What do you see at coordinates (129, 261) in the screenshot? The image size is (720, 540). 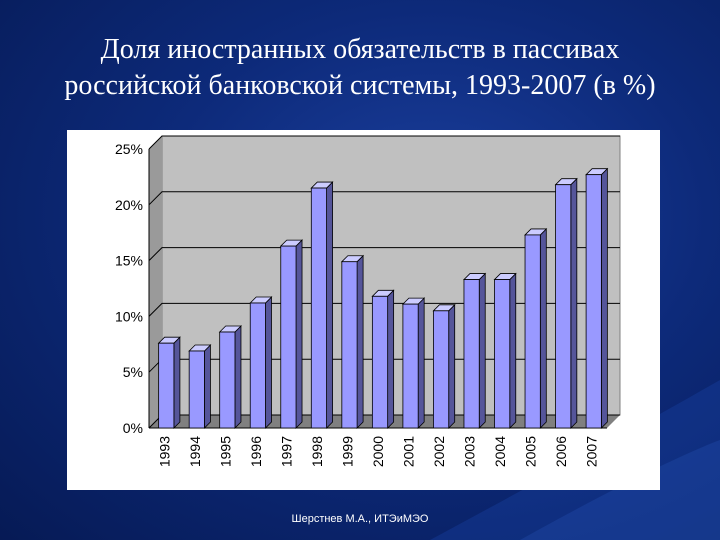 I see `y-tick-label: 15%` at bounding box center [129, 261].